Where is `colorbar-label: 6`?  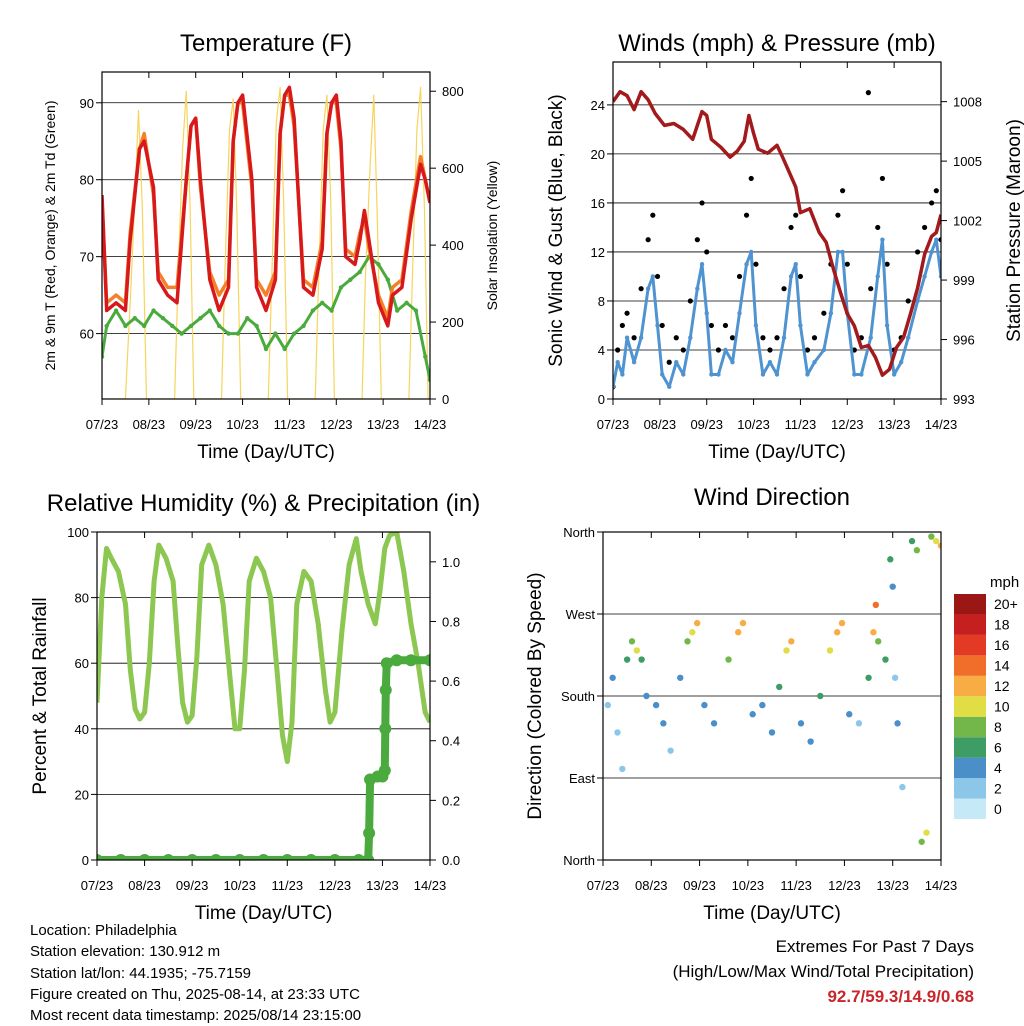 colorbar-label: 6 is located at coordinates (998, 747).